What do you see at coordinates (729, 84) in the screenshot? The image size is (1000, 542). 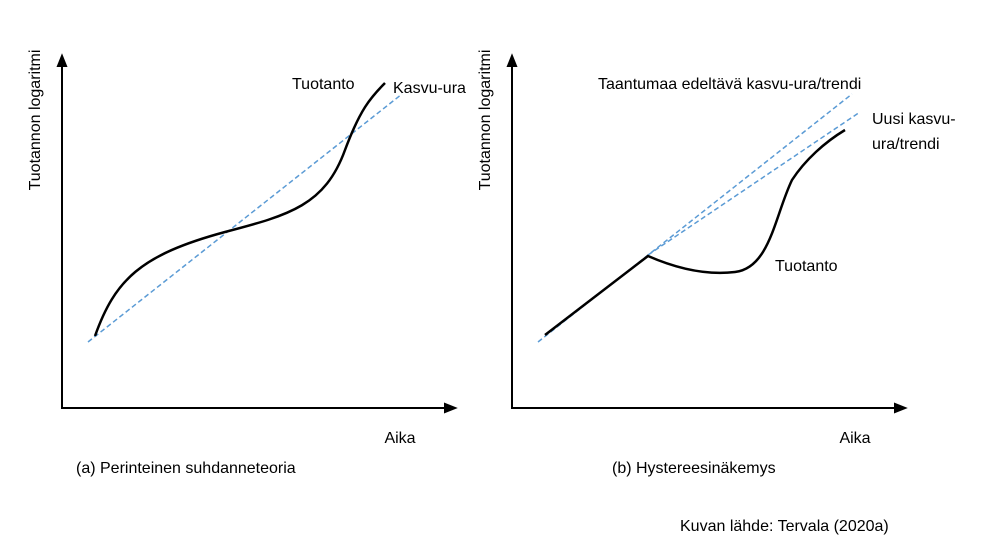 I see `annotation: Taantumaa edeltävä kasvu-ura/trendi` at bounding box center [729, 84].